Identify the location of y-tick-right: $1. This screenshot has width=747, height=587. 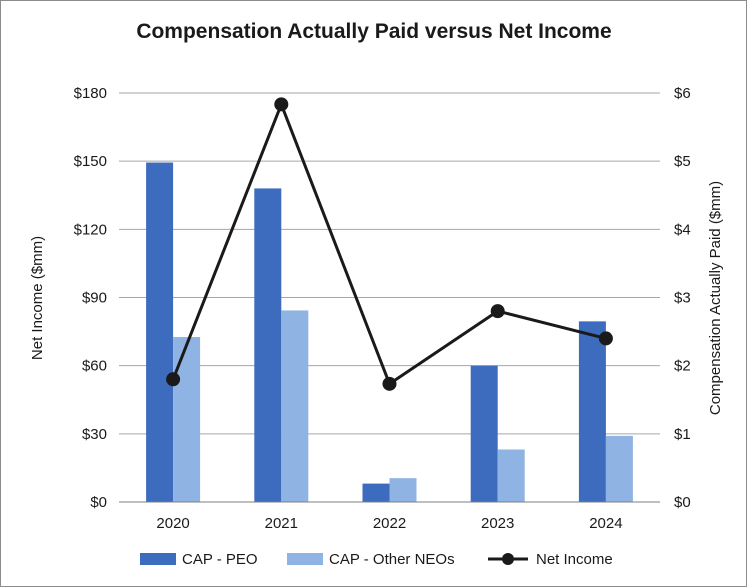
(682, 434).